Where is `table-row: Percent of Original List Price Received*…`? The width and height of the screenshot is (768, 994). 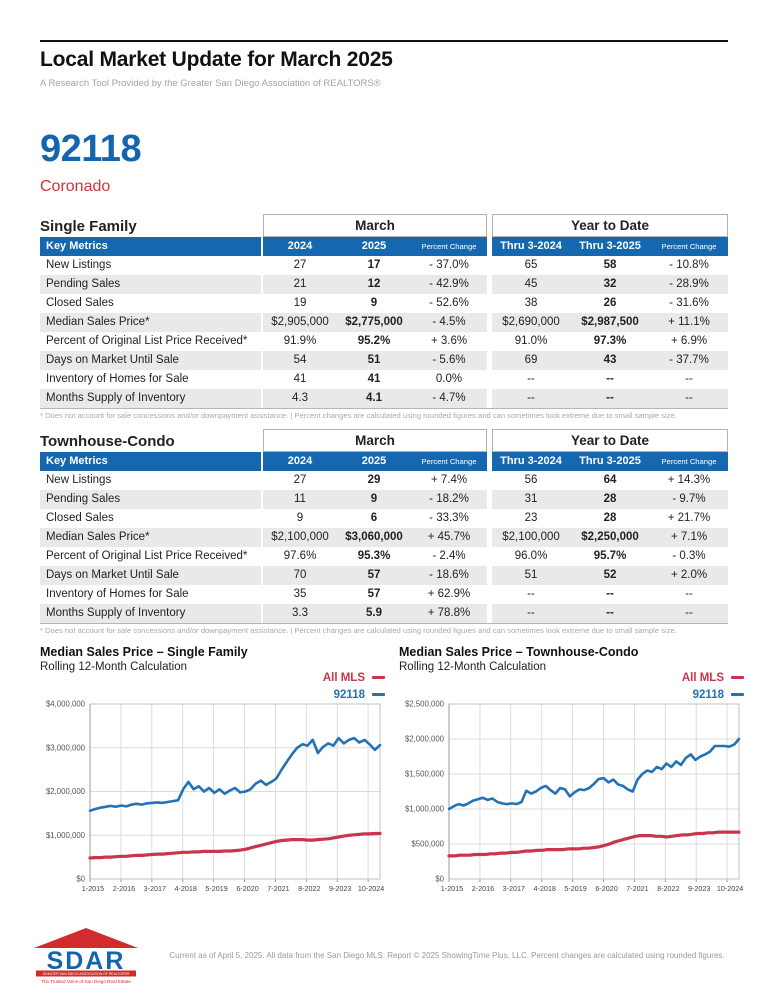
table-row: Percent of Original List Price Received*… is located at coordinates (384, 341).